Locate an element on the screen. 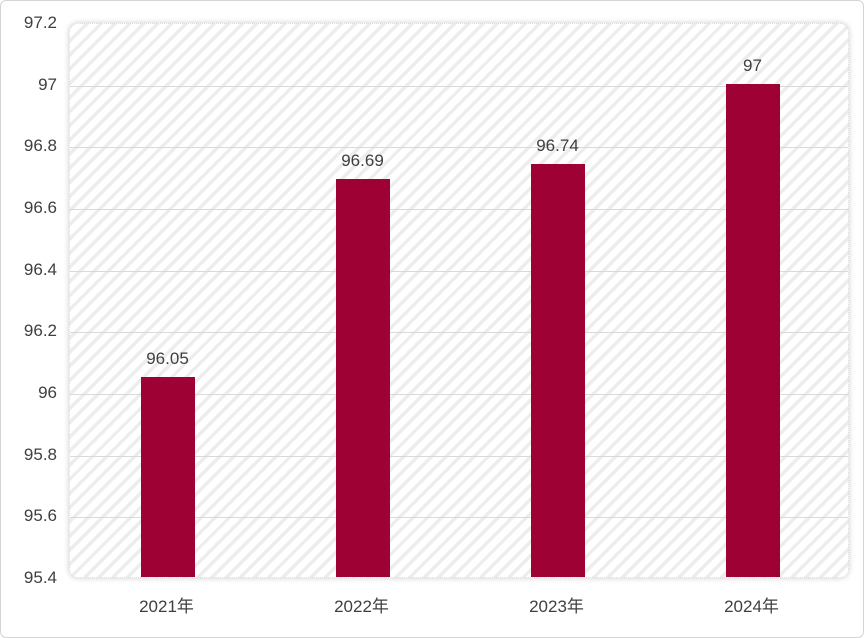 The height and width of the screenshot is (638, 864). bar-value-label: 96.69 is located at coordinates (362, 161).